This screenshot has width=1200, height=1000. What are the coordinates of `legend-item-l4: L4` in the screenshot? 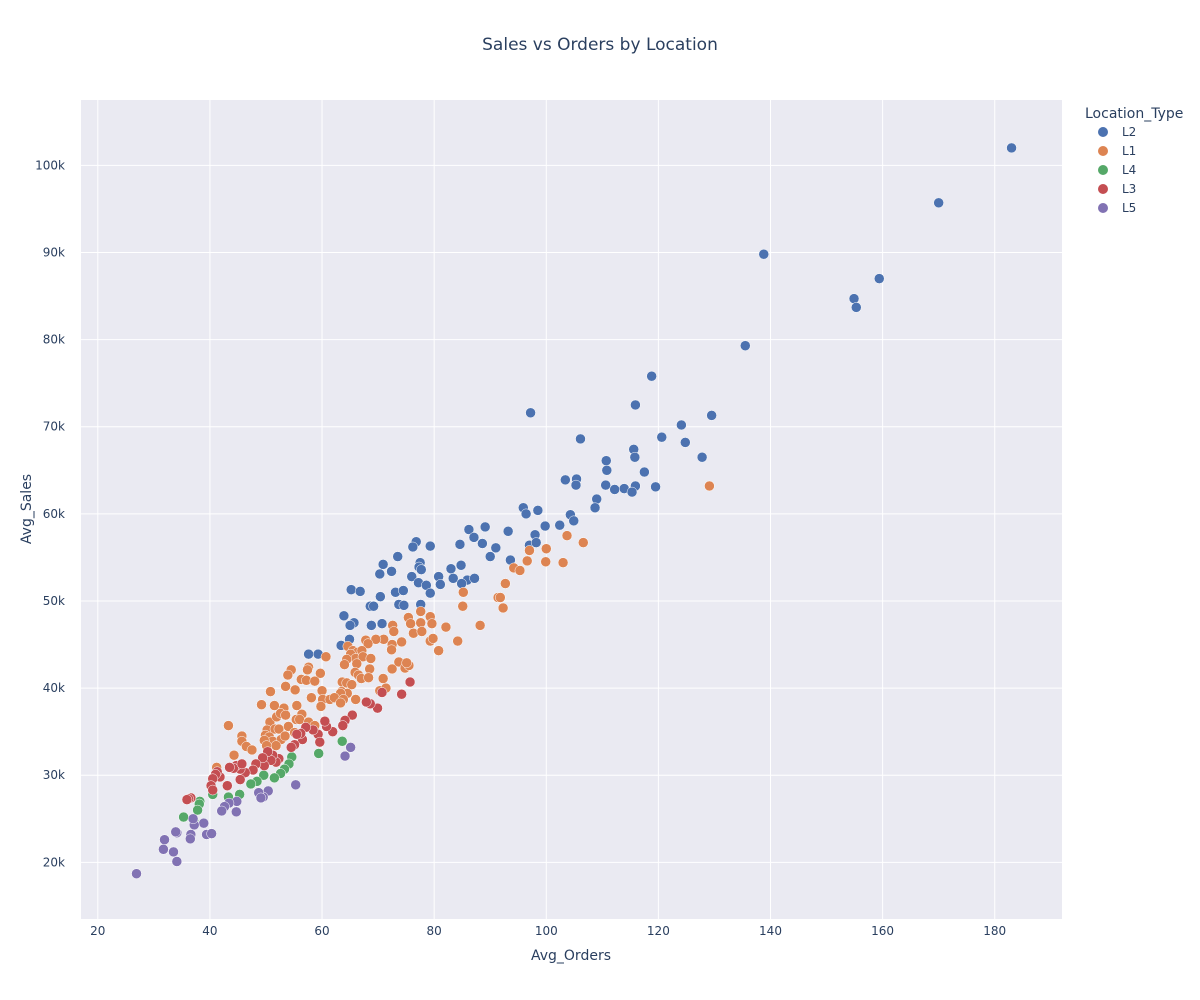 It's located at (1117, 170).